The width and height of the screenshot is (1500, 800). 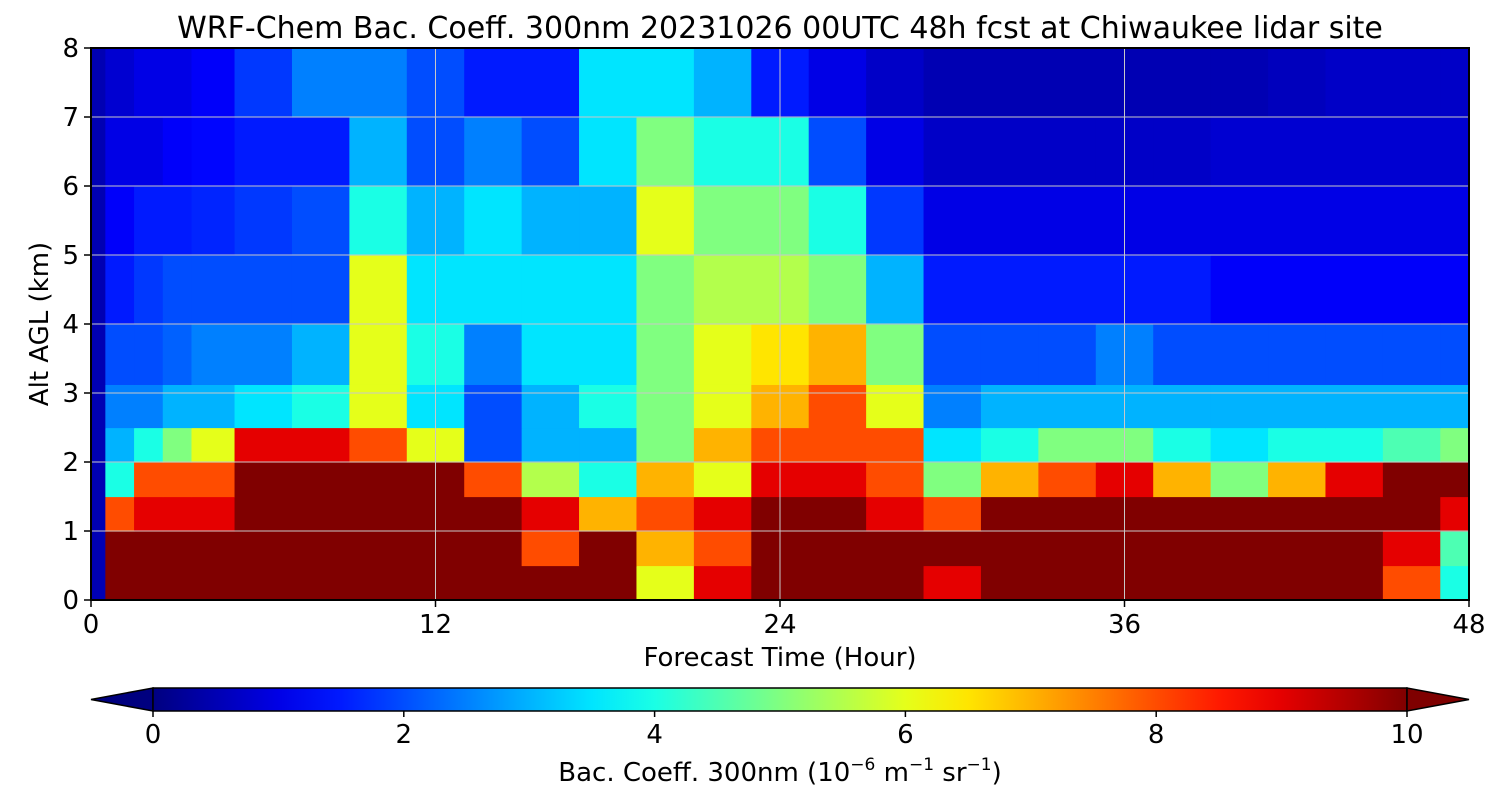 What do you see at coordinates (70, 118) in the screenshot?
I see `y-tick-label: 7` at bounding box center [70, 118].